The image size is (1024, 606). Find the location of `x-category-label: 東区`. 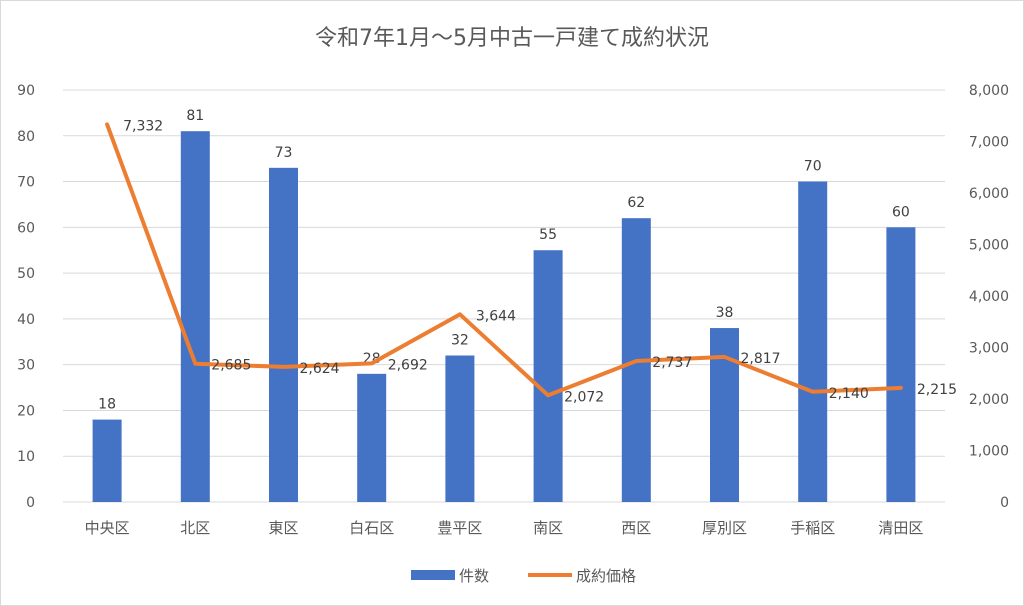

x-category-label: 東区 is located at coordinates (283, 528).